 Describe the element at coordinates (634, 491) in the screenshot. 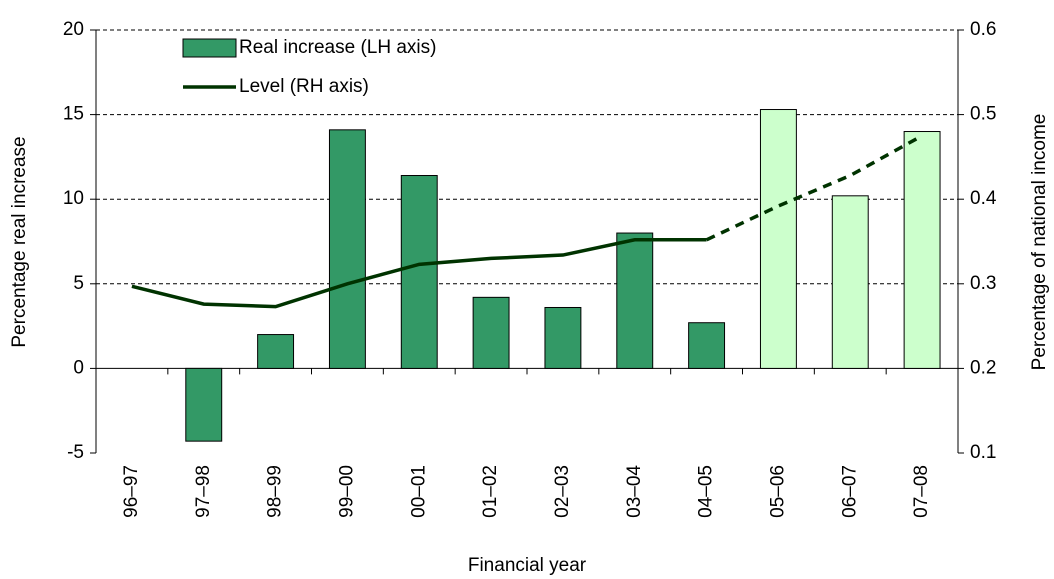

I see `x-tick-label: 03–04` at that location.